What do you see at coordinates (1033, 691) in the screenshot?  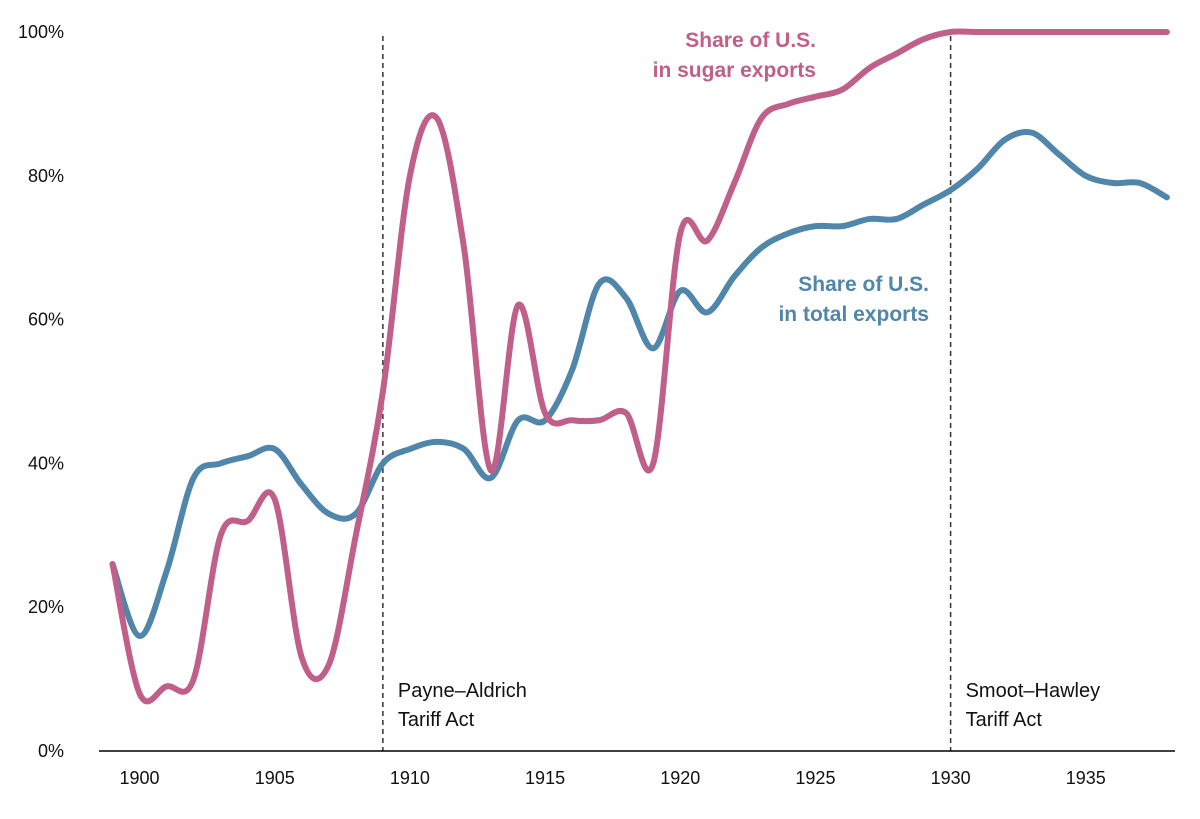 I see `annotation-label-1930-line-1: Smoot–Hawley` at bounding box center [1033, 691].